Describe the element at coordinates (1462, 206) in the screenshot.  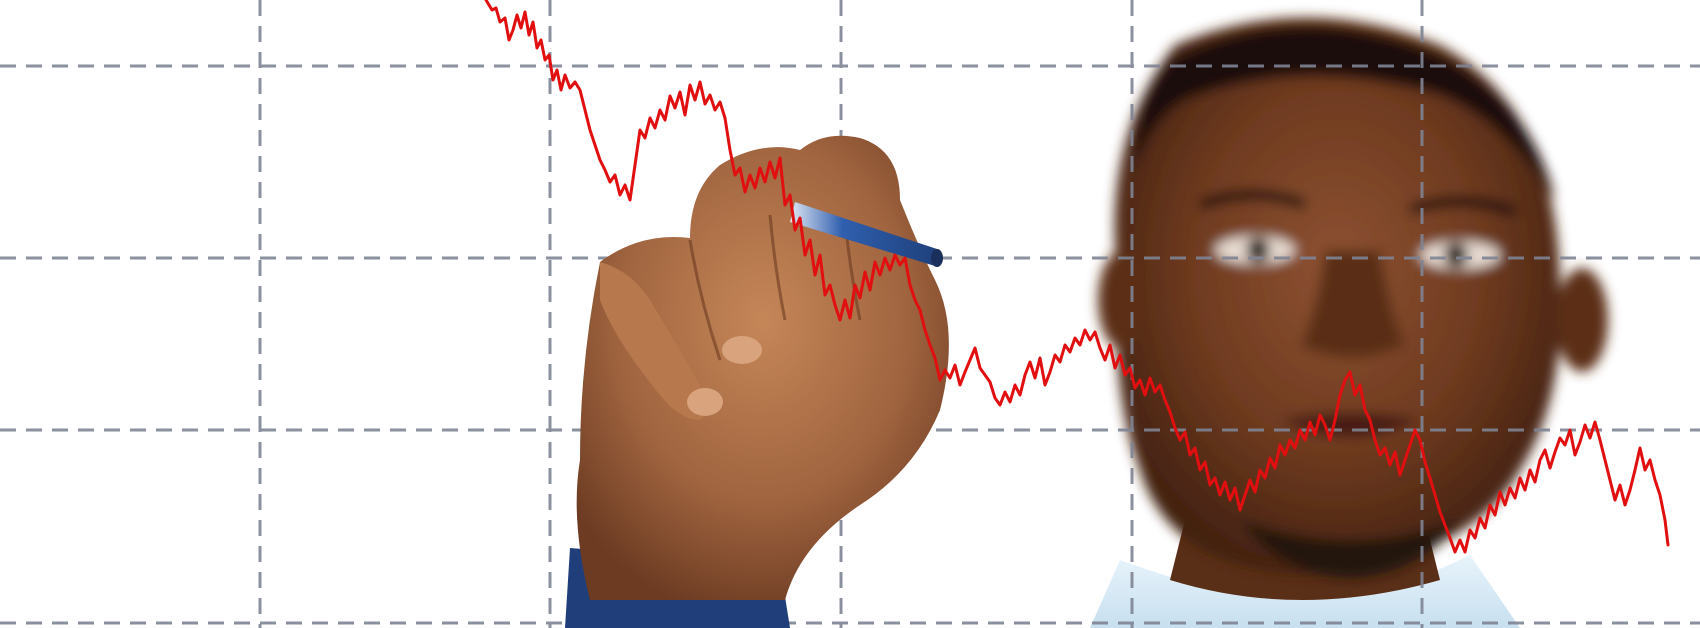
I see `right-brow` at that location.